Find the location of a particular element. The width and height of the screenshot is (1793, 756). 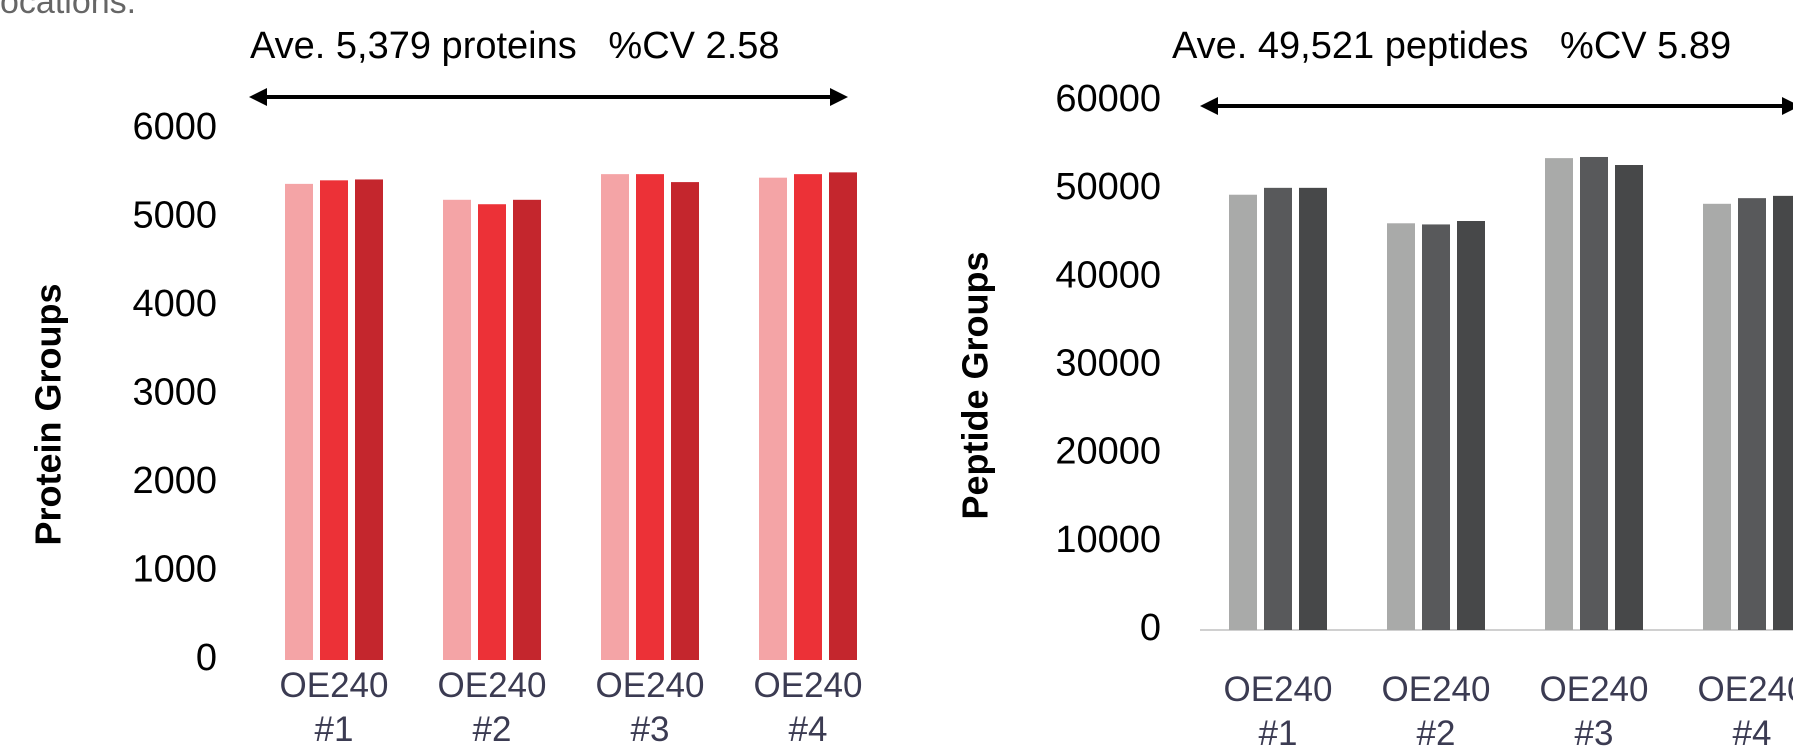

y-tick-label: 4000 is located at coordinates (174, 304).